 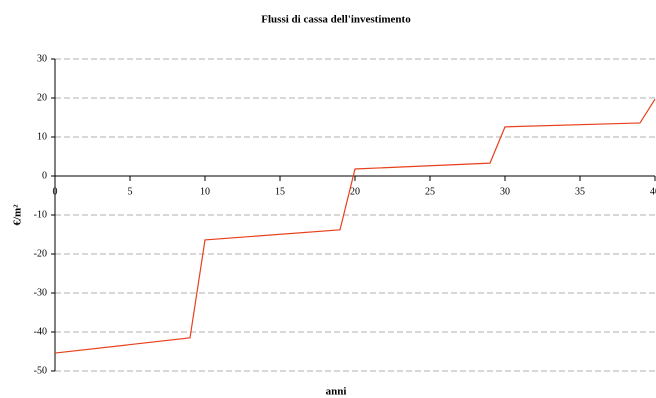 I want to click on y-tick-label: 20, so click(x=42, y=97).